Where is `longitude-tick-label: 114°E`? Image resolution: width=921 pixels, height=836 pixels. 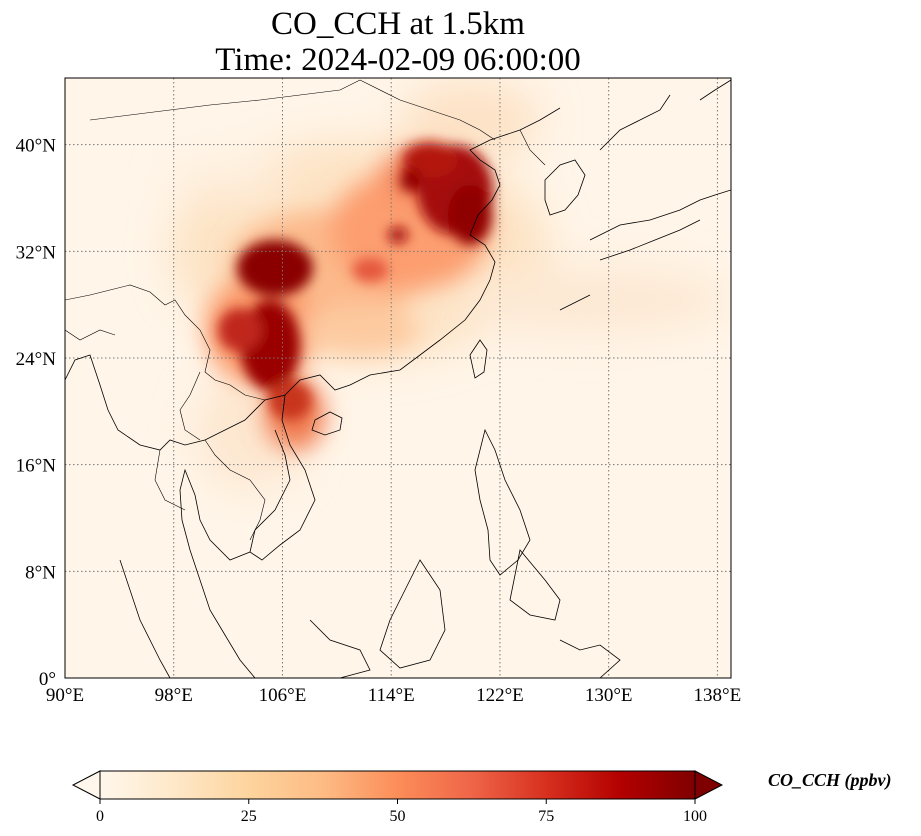 longitude-tick-label: 114°E is located at coordinates (391, 695).